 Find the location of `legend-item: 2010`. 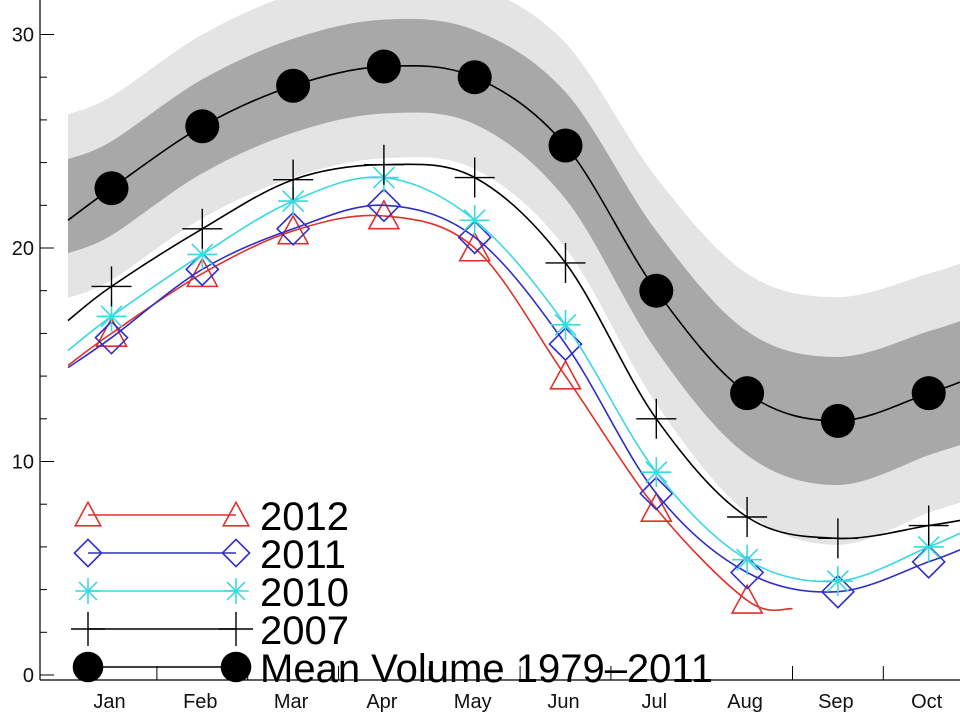

legend-item: 2010 is located at coordinates (212, 593).